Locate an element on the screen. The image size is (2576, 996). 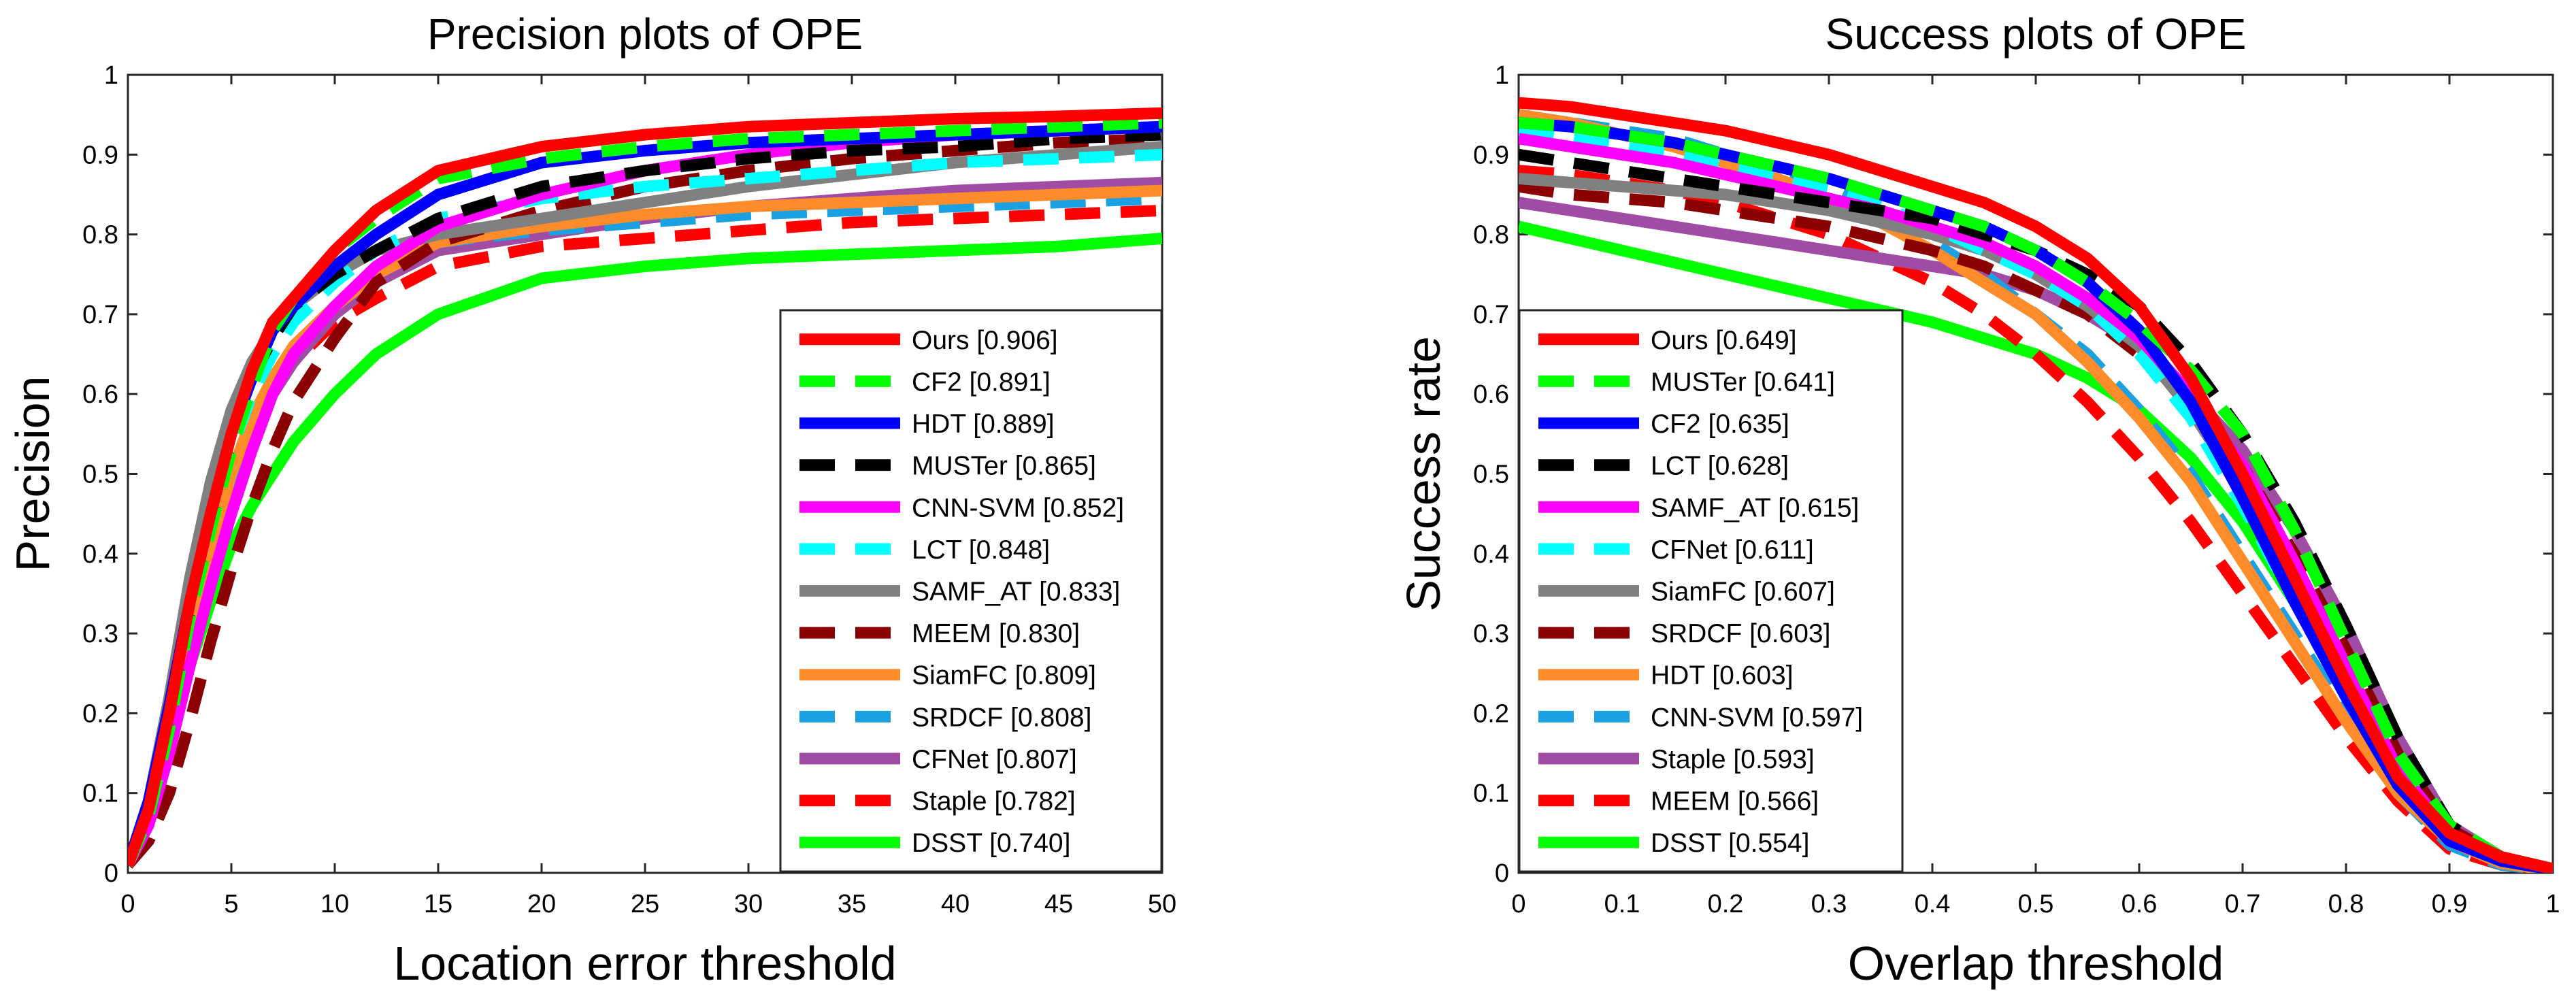
x-tick-label: 0.1 is located at coordinates (1622, 904).